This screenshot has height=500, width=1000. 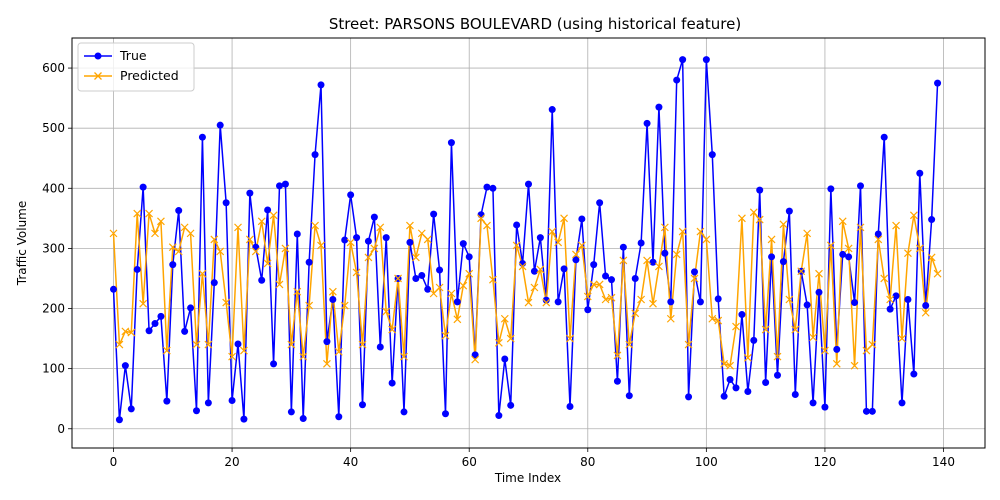 What do you see at coordinates (53, 309) in the screenshot?
I see `y-tick-label: 200` at bounding box center [53, 309].